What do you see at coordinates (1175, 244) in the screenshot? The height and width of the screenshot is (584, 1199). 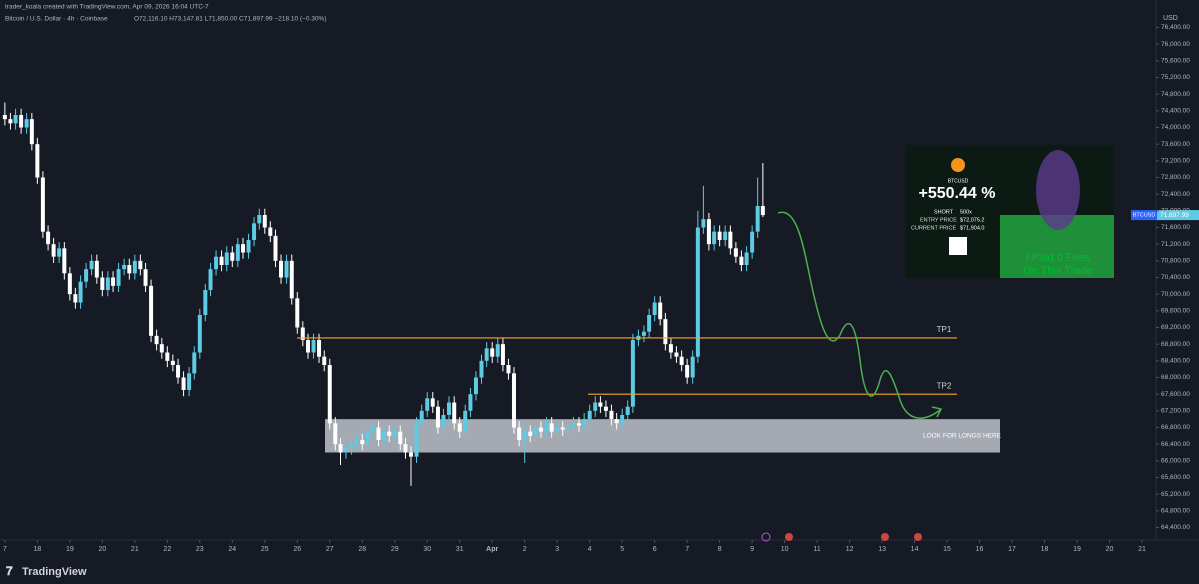 I see `y-tick-label: 71,200.00` at bounding box center [1175, 244].